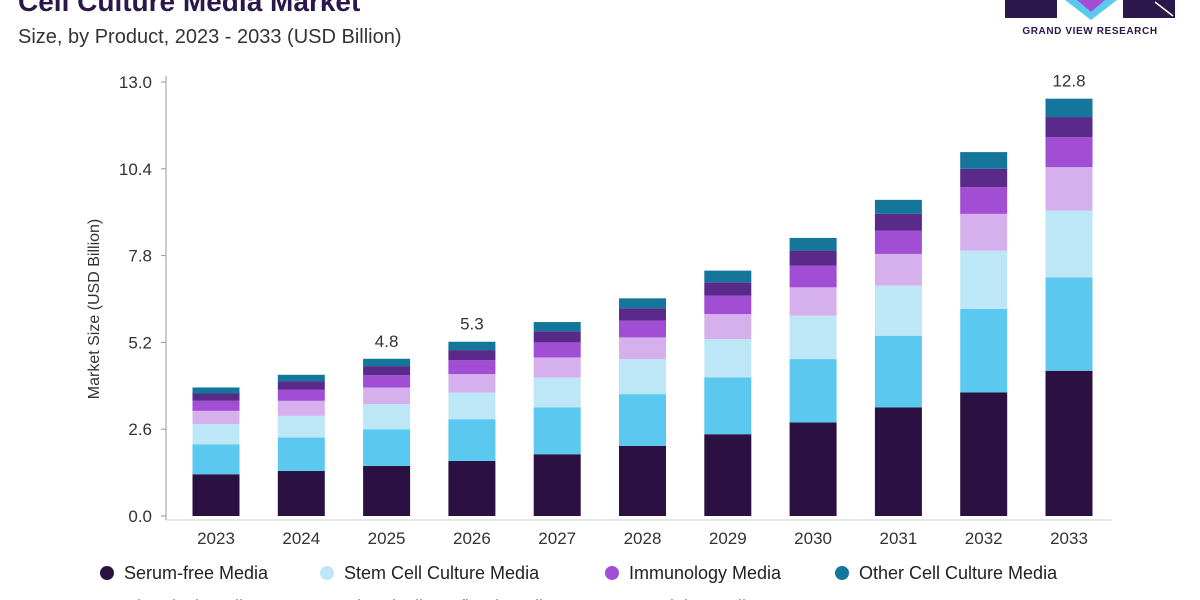 The width and height of the screenshot is (1200, 600). What do you see at coordinates (216, 538) in the screenshot?
I see `x-tick-label: 2023` at bounding box center [216, 538].